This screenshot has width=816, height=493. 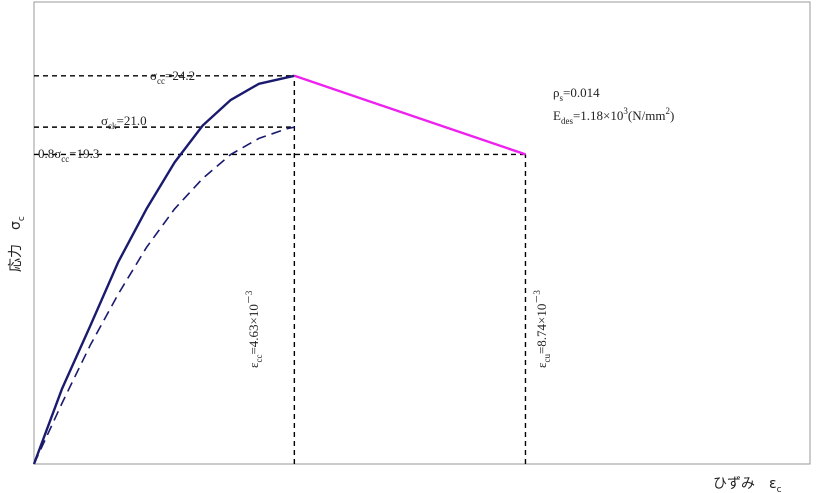 What do you see at coordinates (172, 77) in the screenshot?
I see `sigma-cc-label: σcc=24.2` at bounding box center [172, 77].